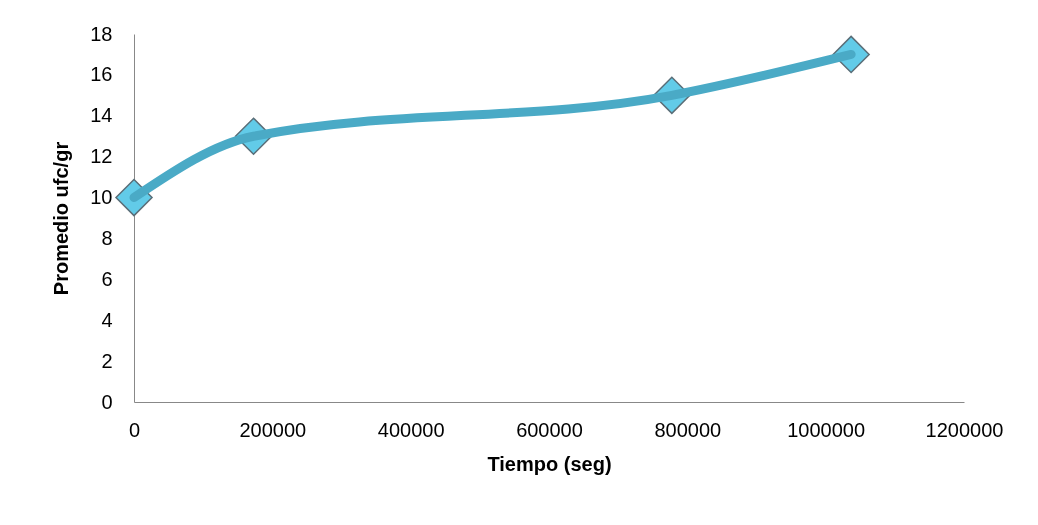 The width and height of the screenshot is (1038, 525). Describe the element at coordinates (826, 429) in the screenshot. I see `x-tick-label: 1000000` at that location.